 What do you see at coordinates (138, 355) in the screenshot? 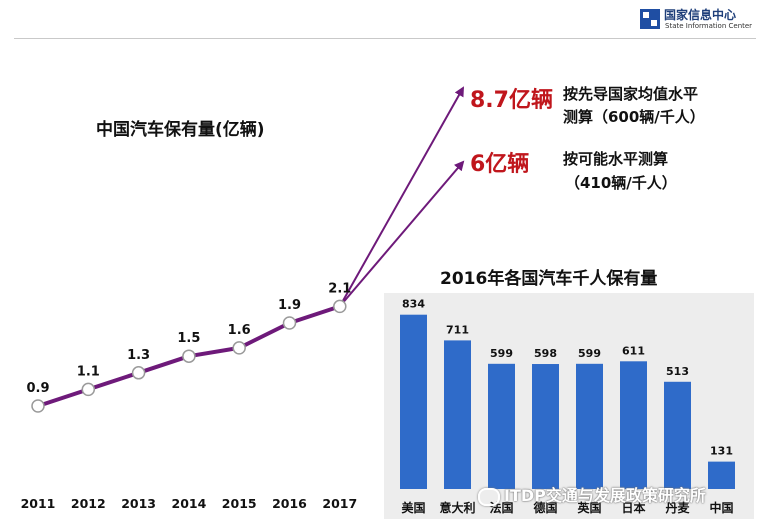
I see `line-data-label: 1.3` at bounding box center [138, 355].